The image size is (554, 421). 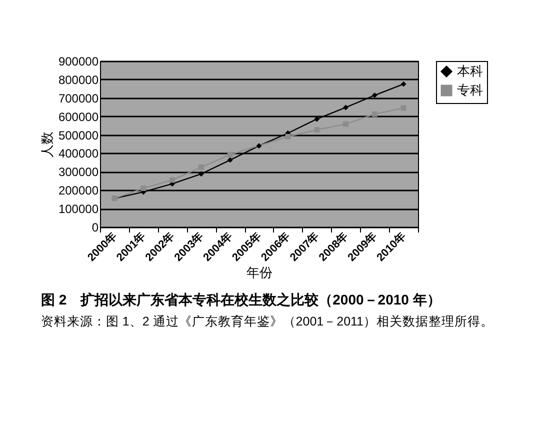 I want to click on y-tick-label: 900000, so click(x=78, y=61).